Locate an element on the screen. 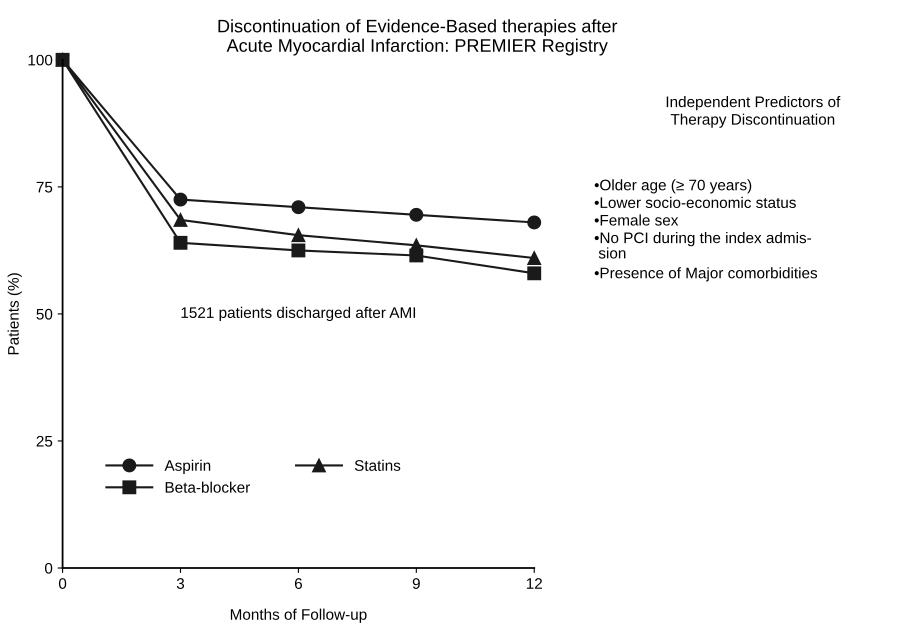 The height and width of the screenshot is (640, 907). x-tick-label: 9 is located at coordinates (416, 583).